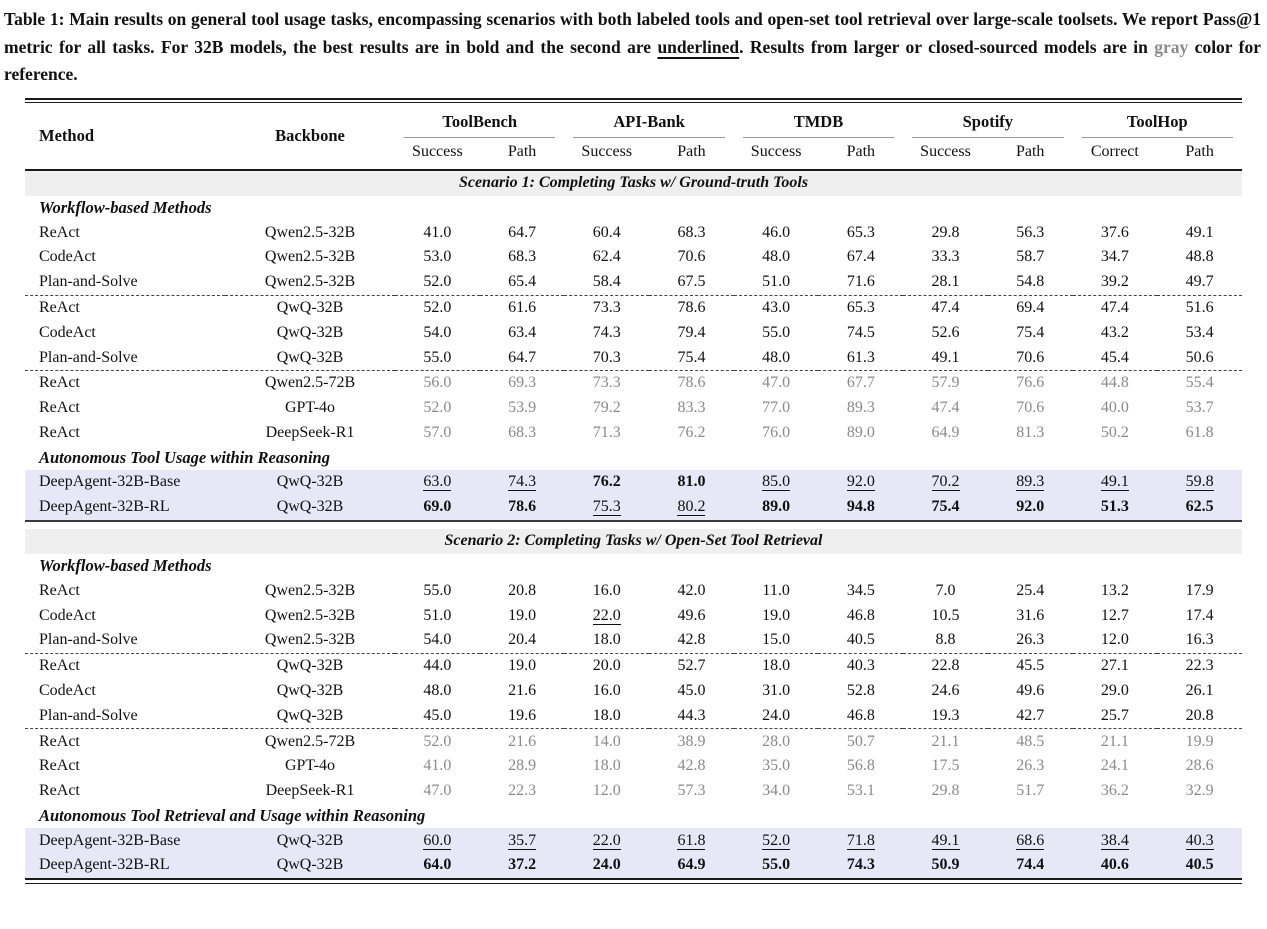 The image size is (1267, 929). Describe the element at coordinates (606, 257) in the screenshot. I see `value-cell: 62.4` at that location.